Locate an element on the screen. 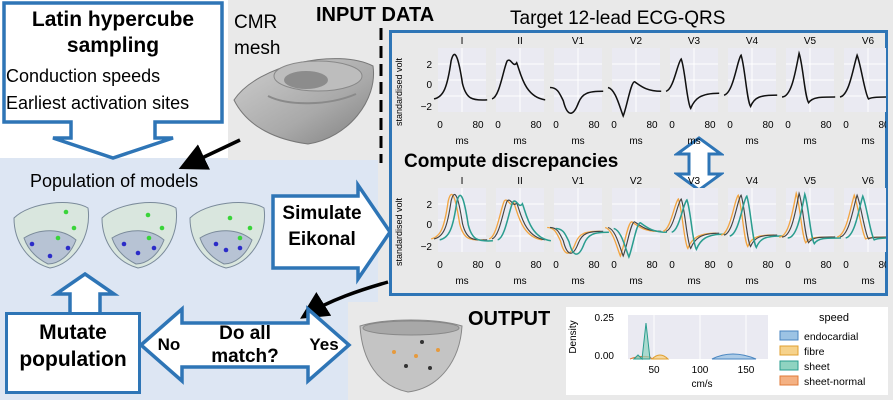 The width and height of the screenshot is (893, 400). lhs-item-conduction: Conduction speeds is located at coordinates (83, 76).